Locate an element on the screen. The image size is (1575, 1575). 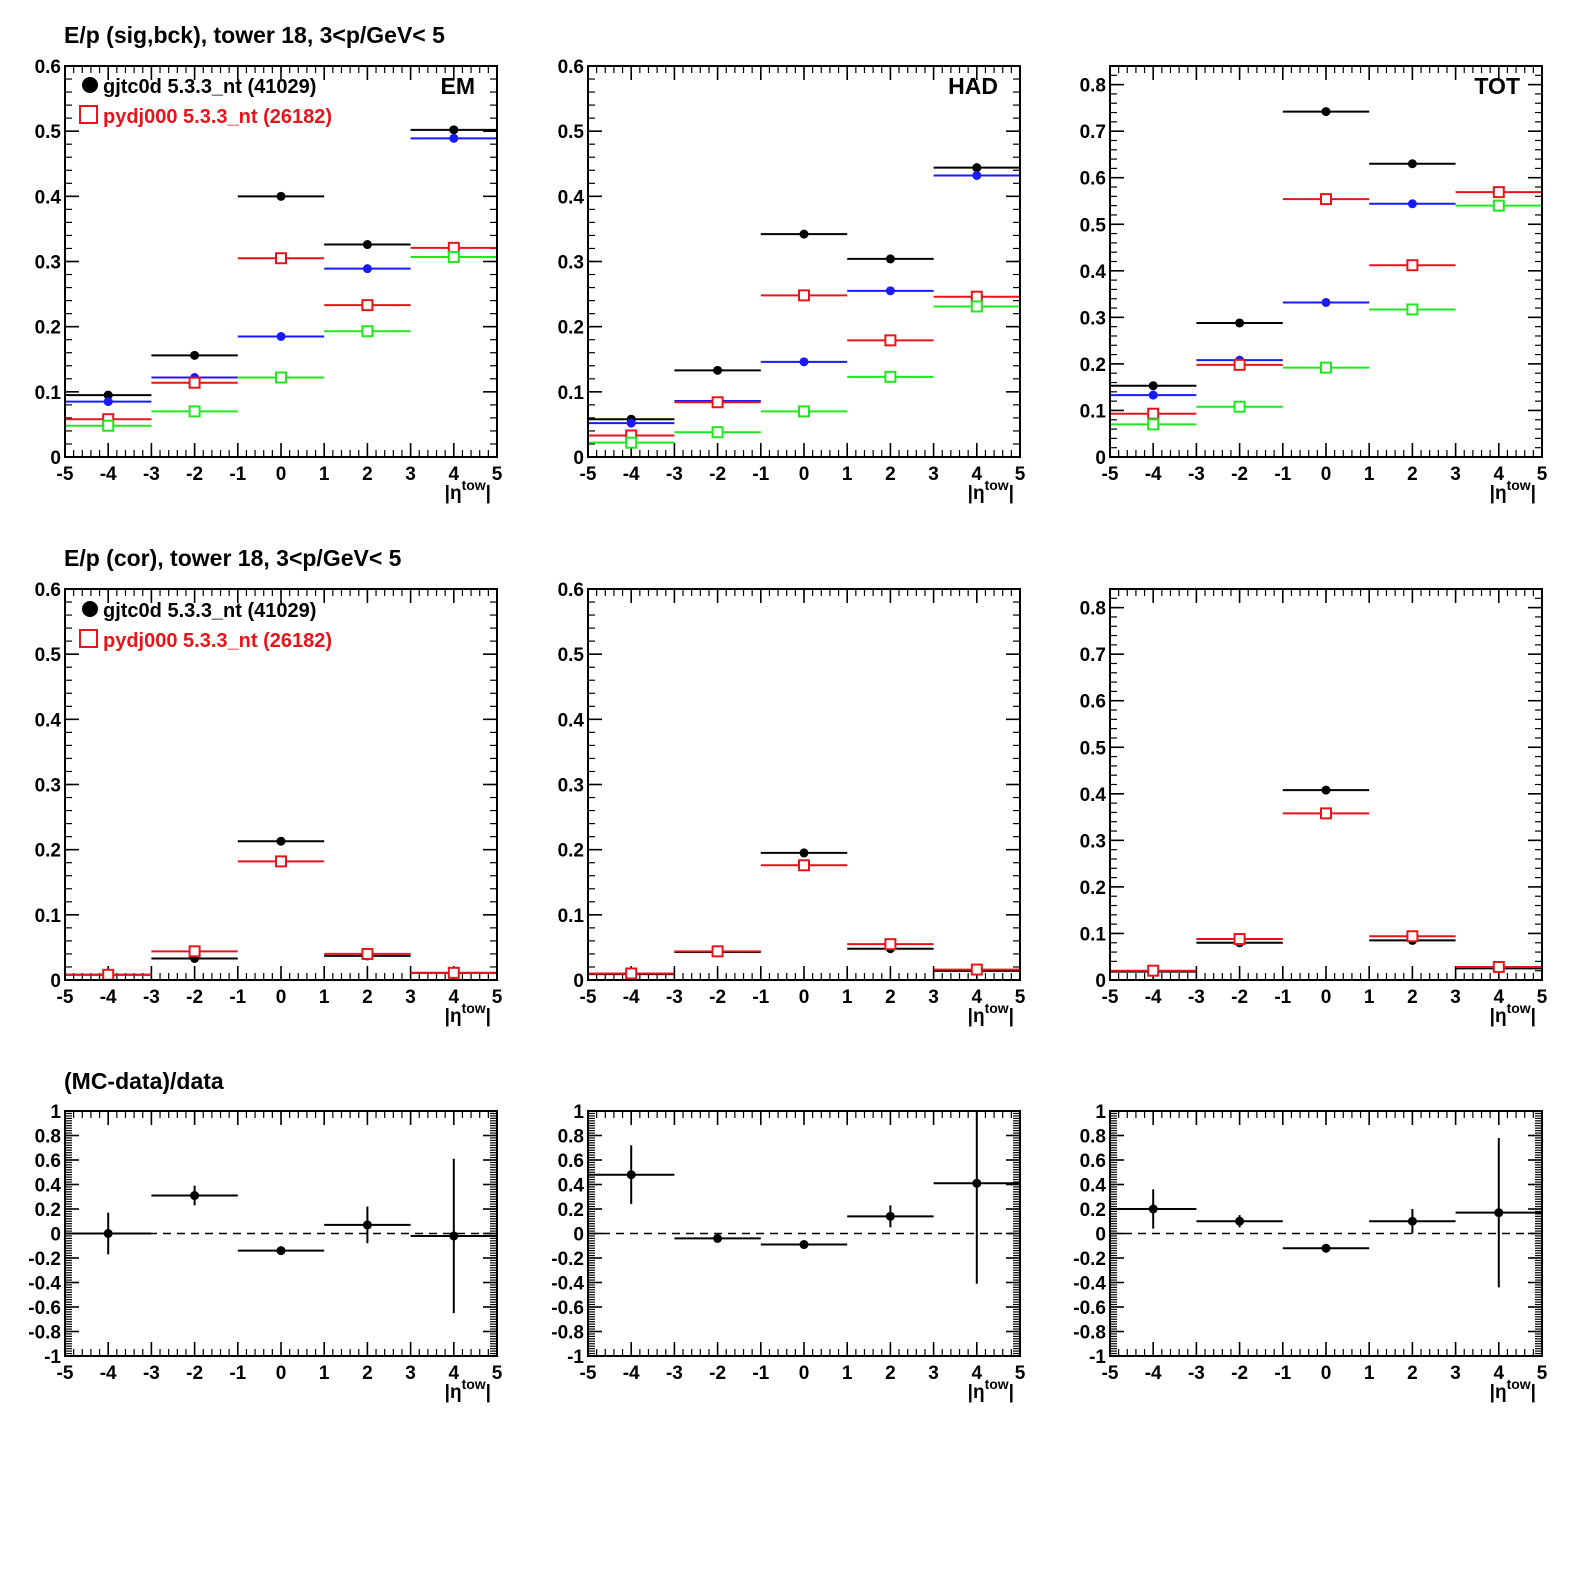
y-tick-label: 0.3 is located at coordinates (48, 786).